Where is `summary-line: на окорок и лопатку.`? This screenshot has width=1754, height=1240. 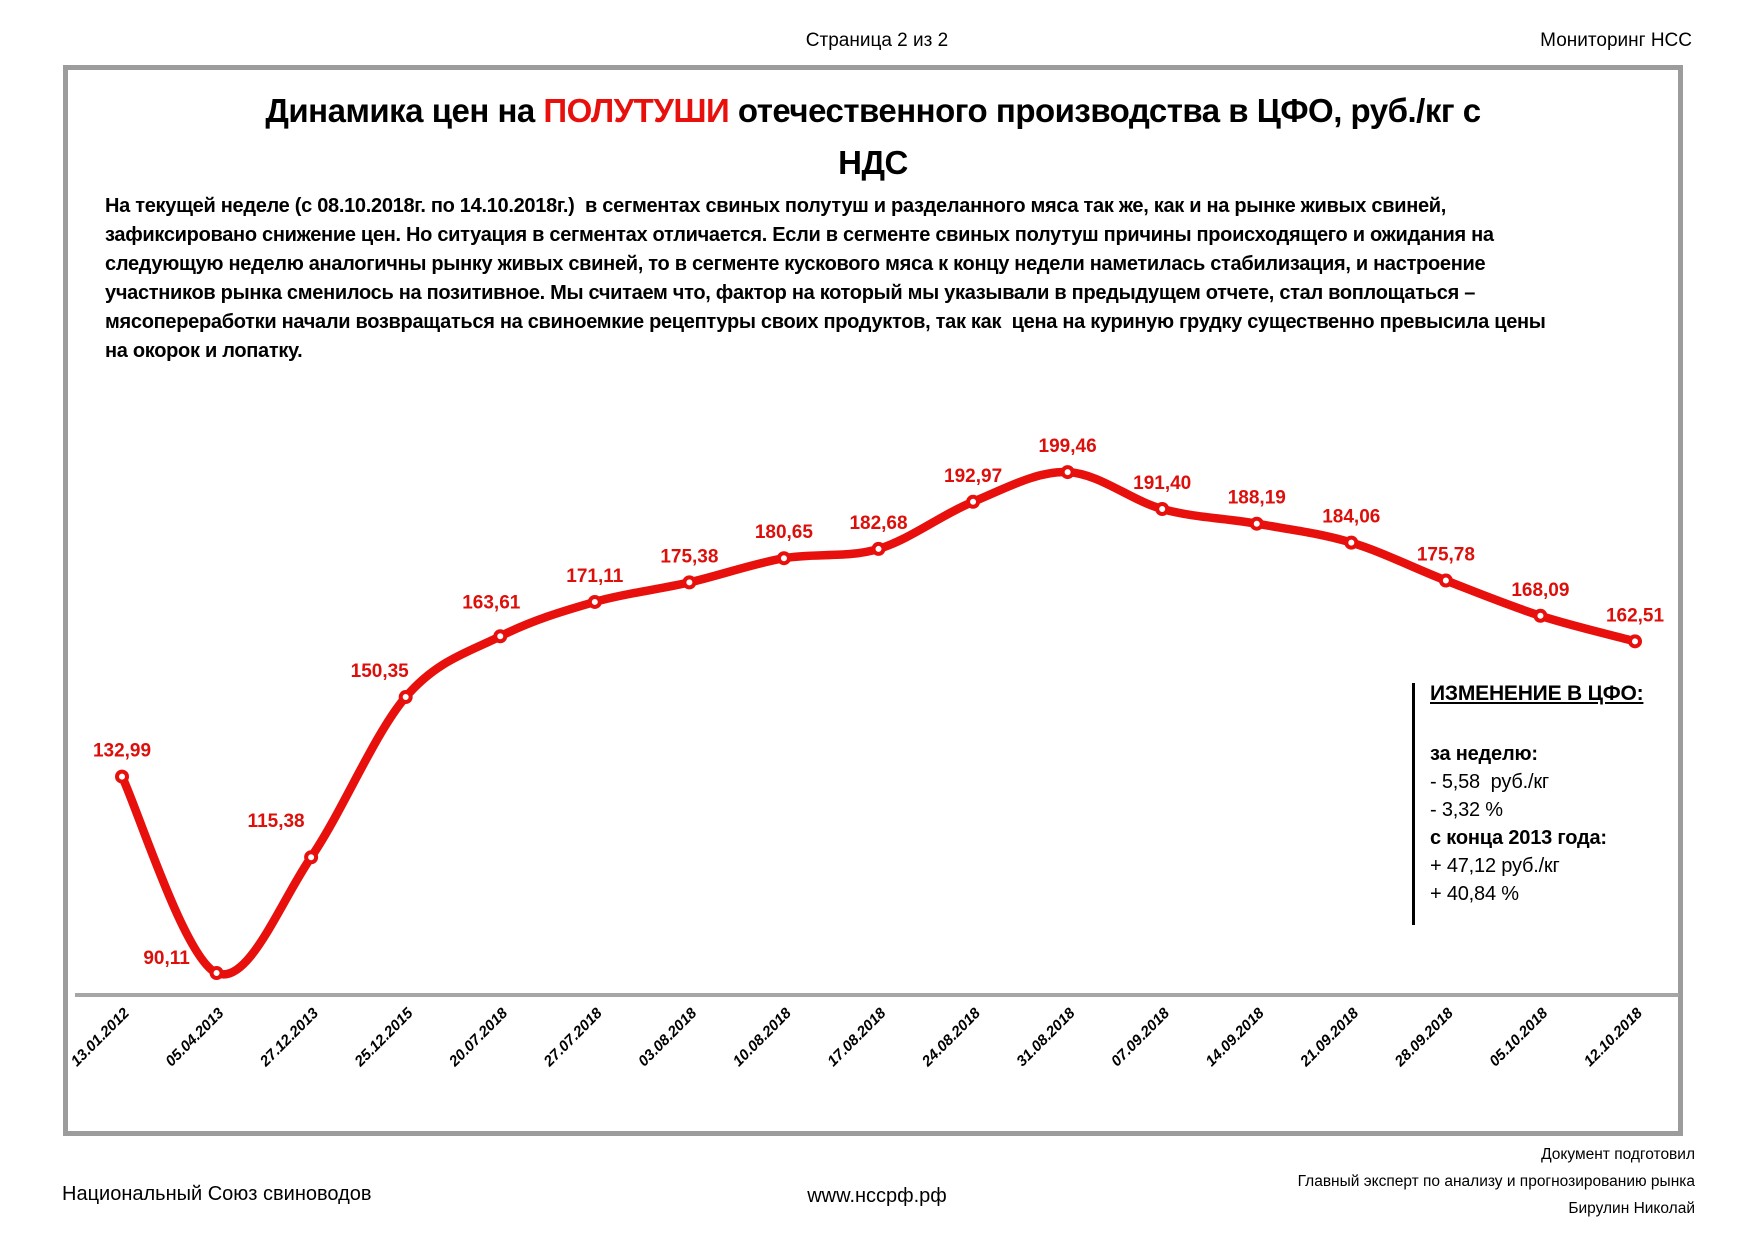
summary-line: на окорок и лопатку. is located at coordinates (204, 351).